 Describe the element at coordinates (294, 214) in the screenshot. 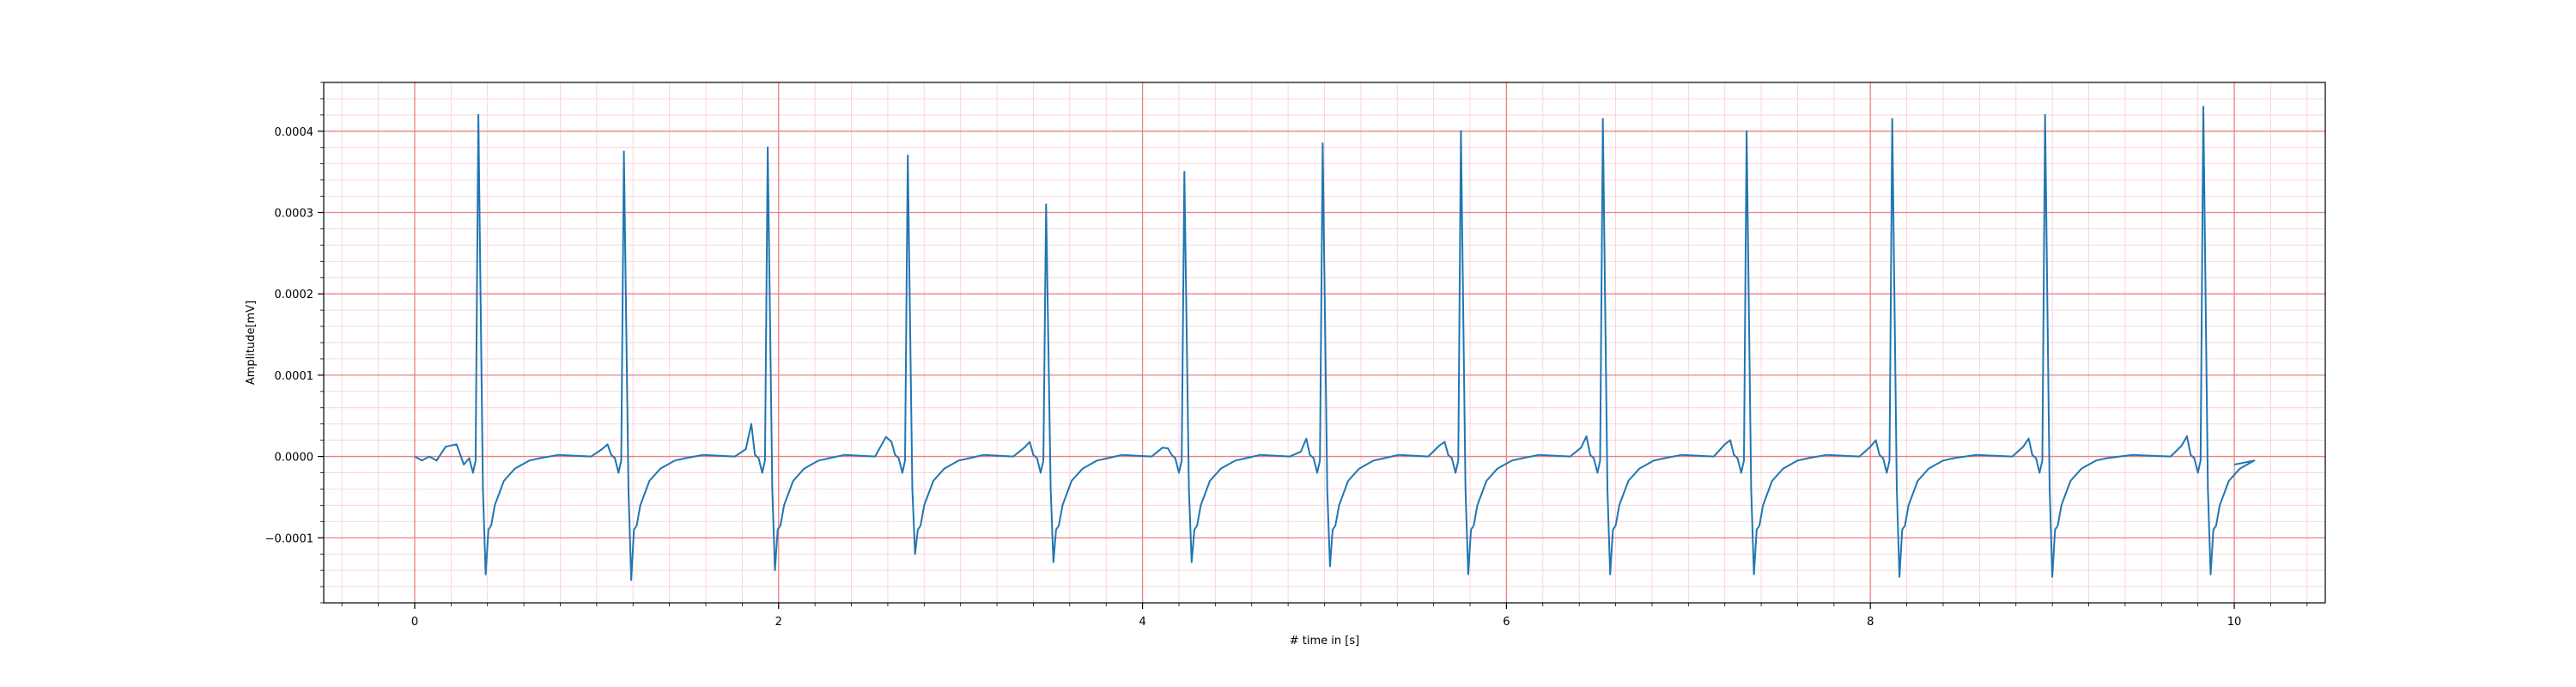

I see `y-tick-label: 0.0003` at that location.